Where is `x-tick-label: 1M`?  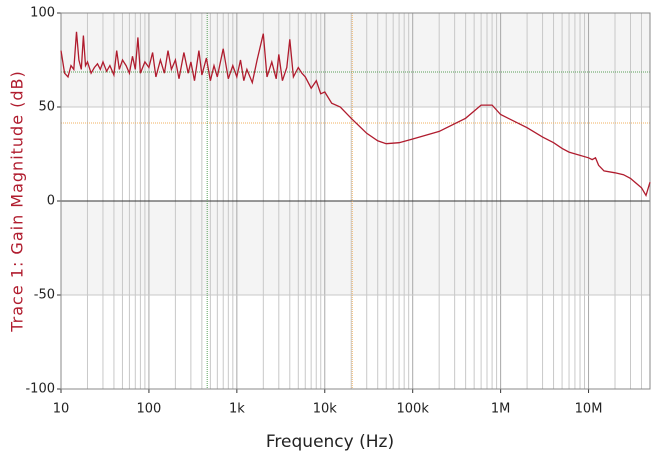 x-tick-label: 1M is located at coordinates (501, 409).